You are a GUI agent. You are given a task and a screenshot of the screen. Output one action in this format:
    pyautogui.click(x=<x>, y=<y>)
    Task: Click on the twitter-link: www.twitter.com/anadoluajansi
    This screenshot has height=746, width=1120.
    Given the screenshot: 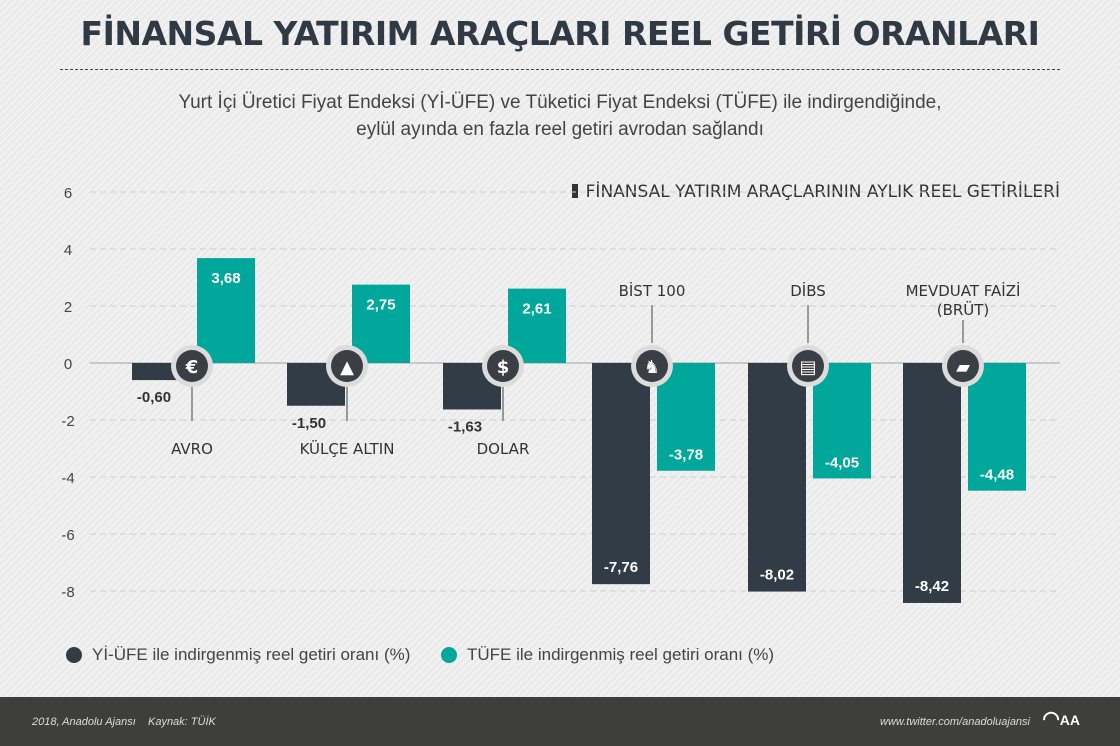 What is the action you would take?
    pyautogui.click(x=955, y=722)
    